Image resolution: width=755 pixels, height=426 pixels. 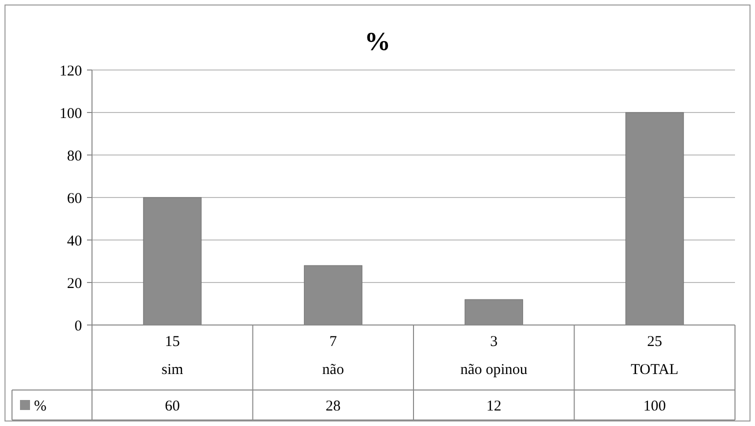 I want to click on data-label: 28, so click(x=333, y=406).